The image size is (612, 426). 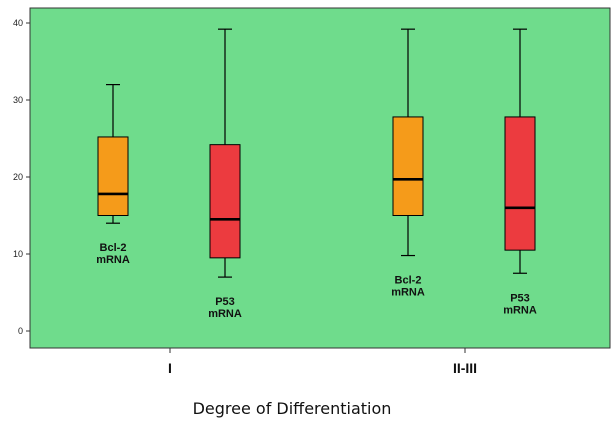 I want to click on box-p53-i, so click(x=225, y=153).